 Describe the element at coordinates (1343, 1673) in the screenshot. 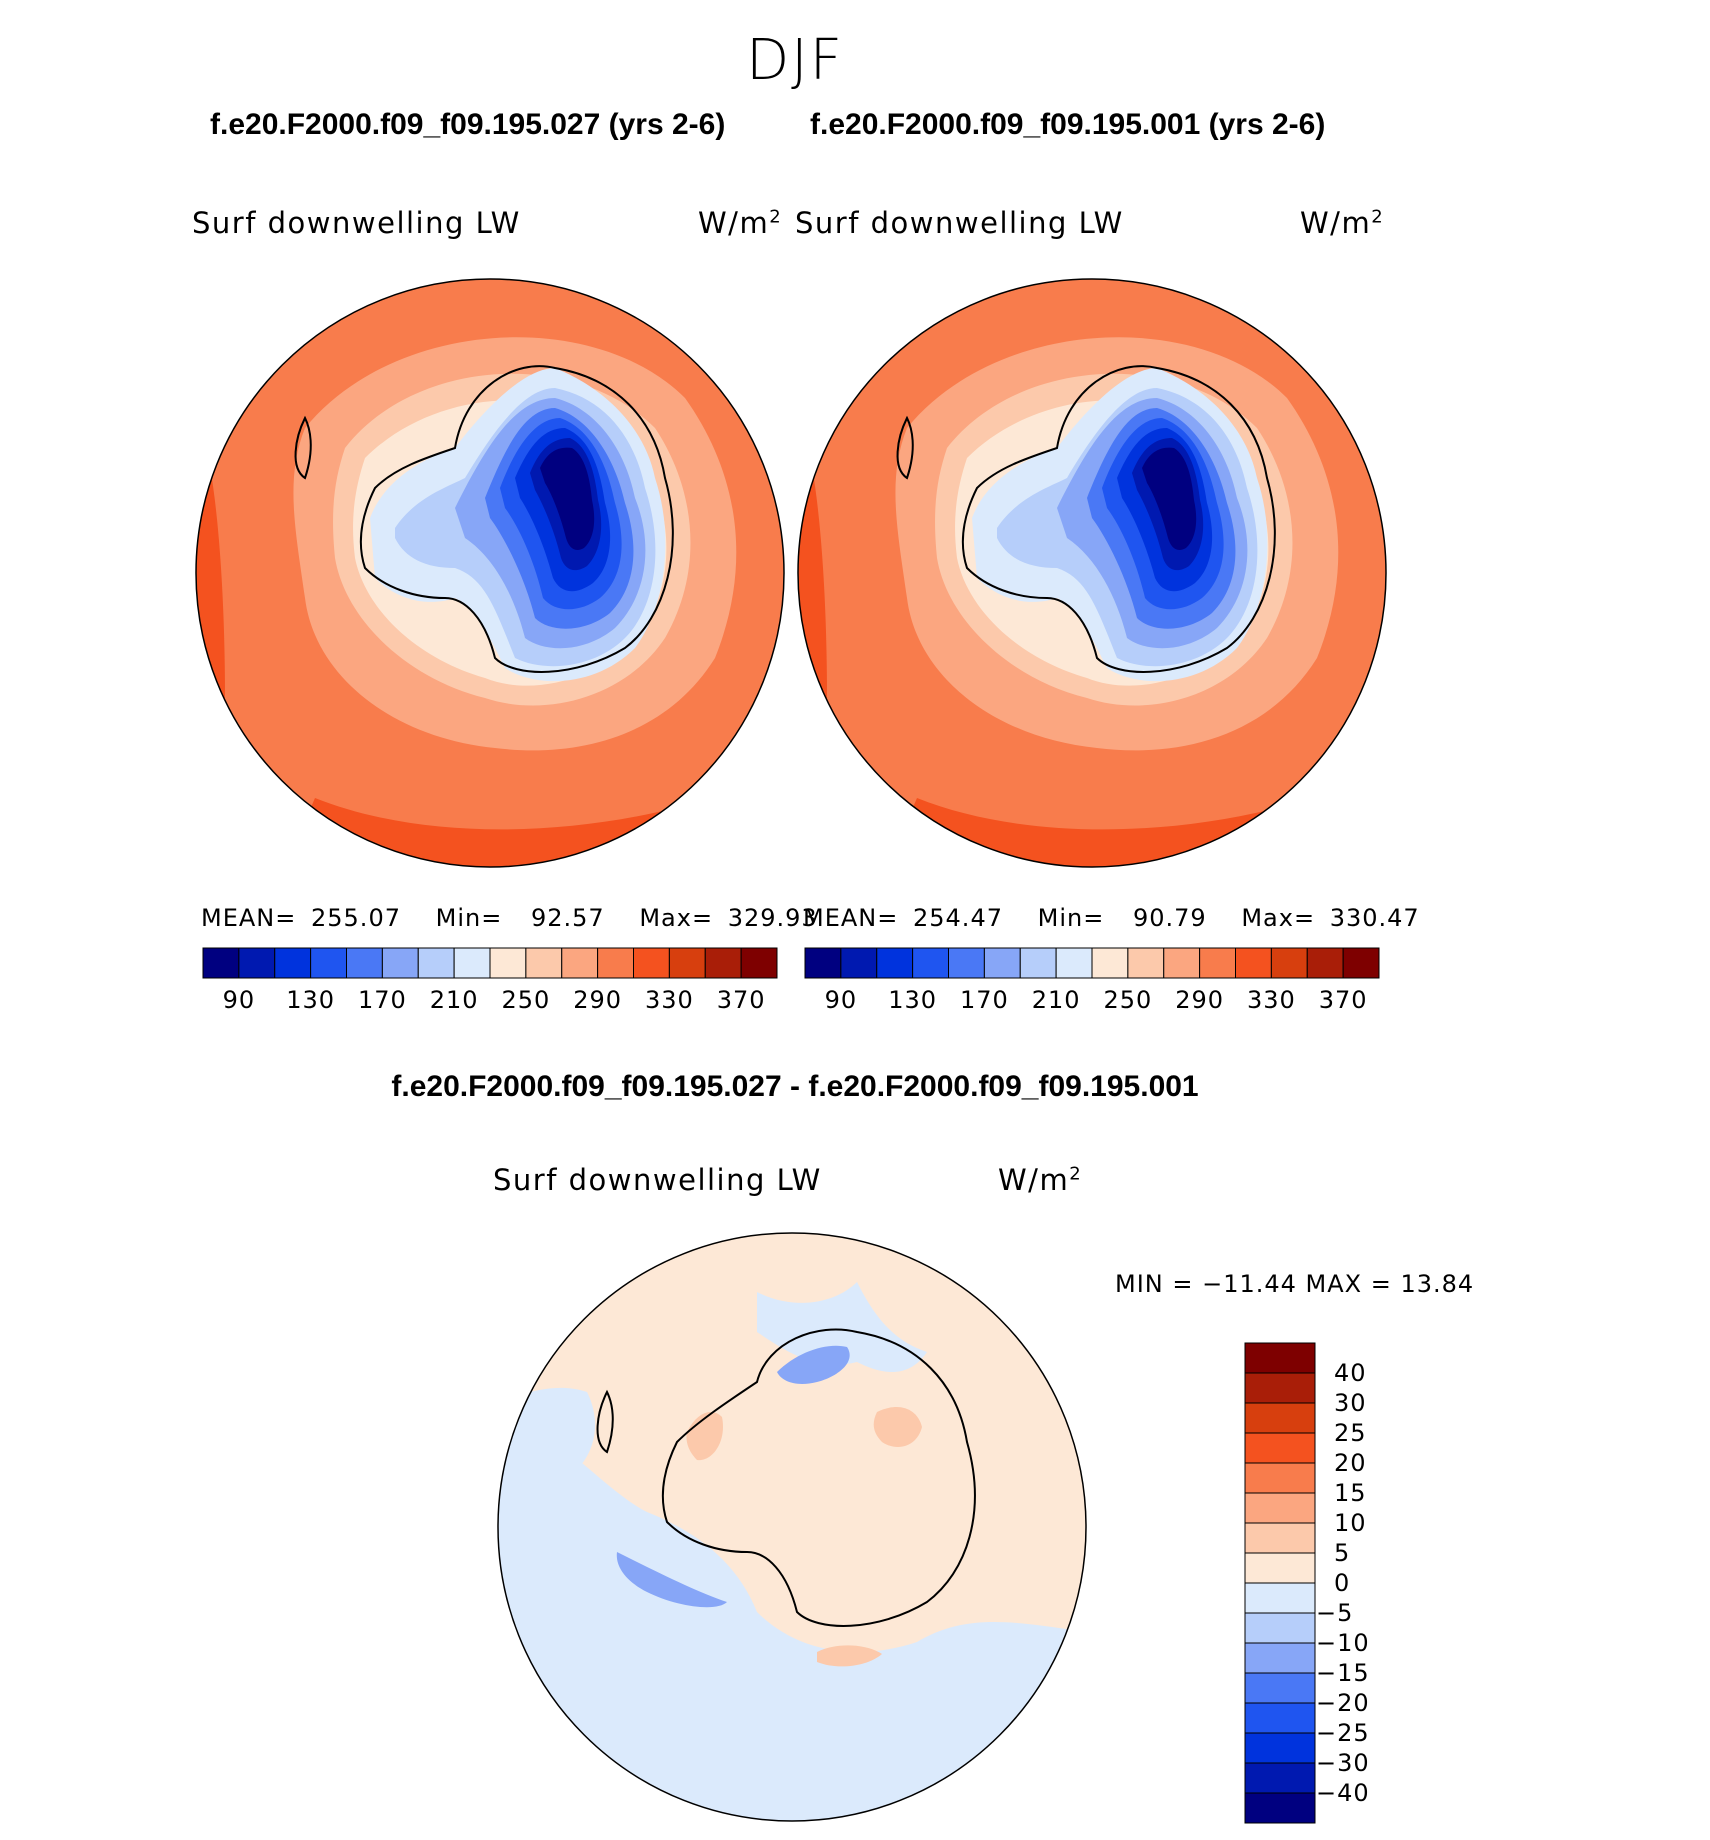

I see `colorbar-tick-label: −15` at that location.